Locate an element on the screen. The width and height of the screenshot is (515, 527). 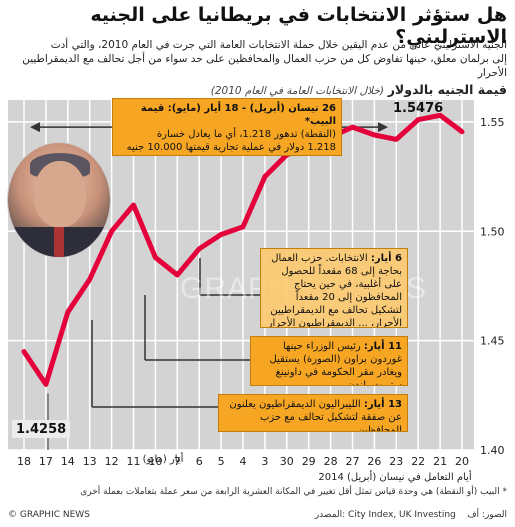
chart-heading-italic: (خلال الانتخابات العامة في العام 2010) is located at coordinates (297, 91).